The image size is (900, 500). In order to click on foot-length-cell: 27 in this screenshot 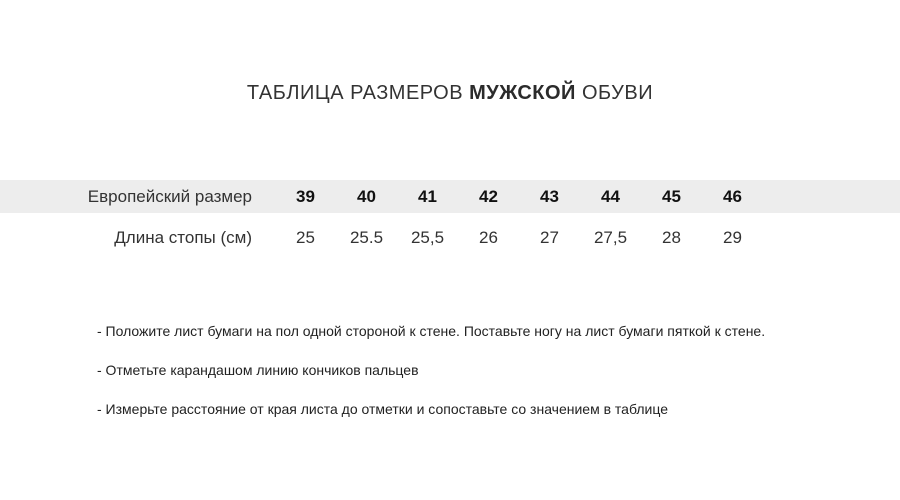, I will do `click(549, 237)`.